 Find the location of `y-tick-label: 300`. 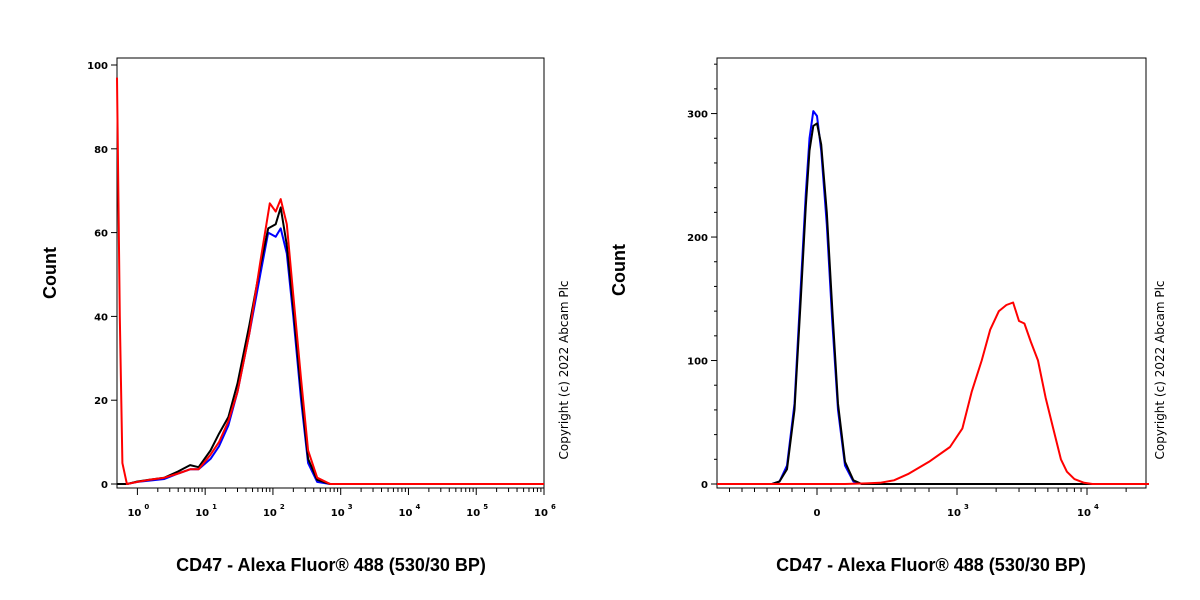

y-tick-label: 300 is located at coordinates (697, 115).